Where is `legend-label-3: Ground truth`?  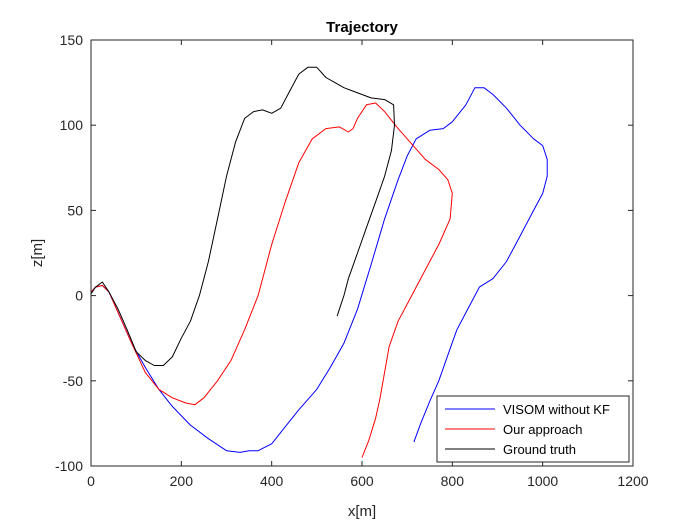 legend-label-3: Ground truth is located at coordinates (539, 449).